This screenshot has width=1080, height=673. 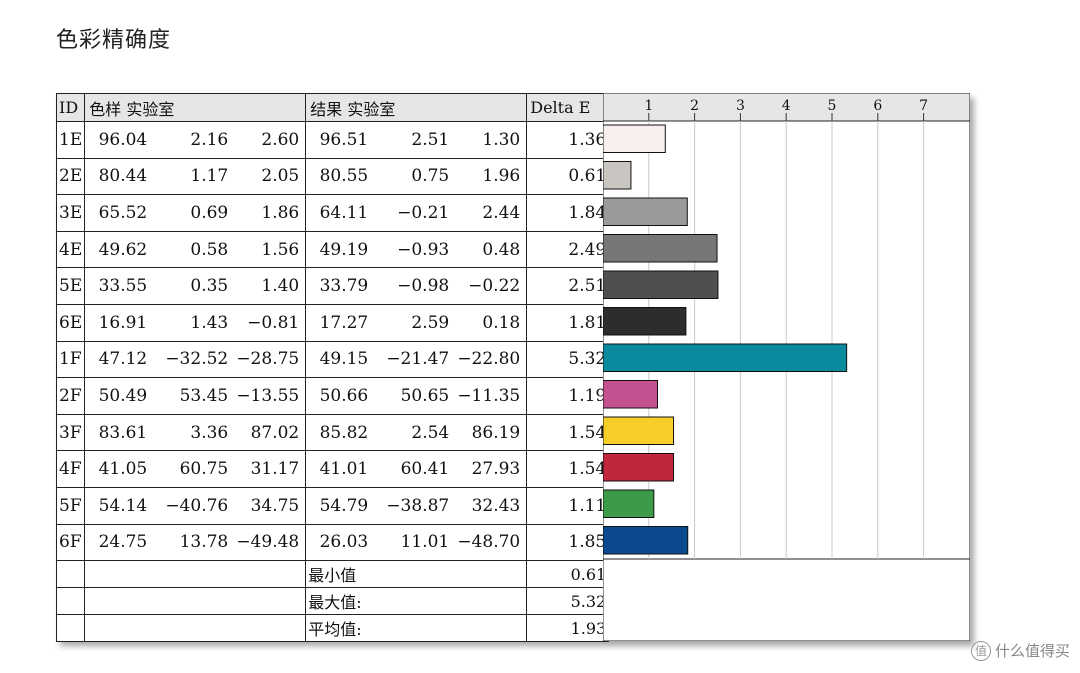 I want to click on result-b-value: 0.48, so click(x=501, y=249).